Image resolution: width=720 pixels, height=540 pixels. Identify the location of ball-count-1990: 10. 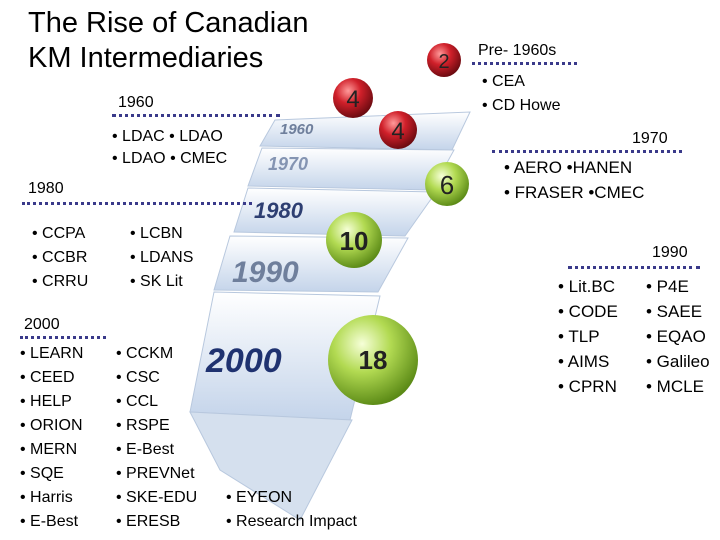
(354, 241).